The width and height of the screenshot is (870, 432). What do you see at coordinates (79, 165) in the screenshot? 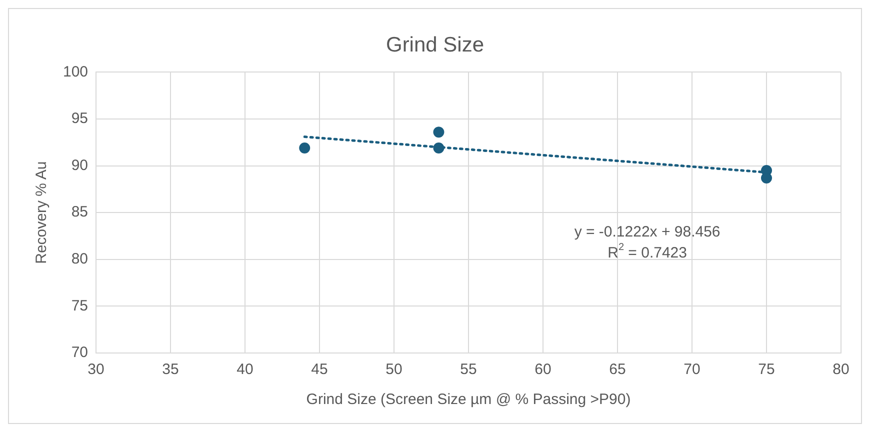
I see `y-tick-label: 90` at bounding box center [79, 165].